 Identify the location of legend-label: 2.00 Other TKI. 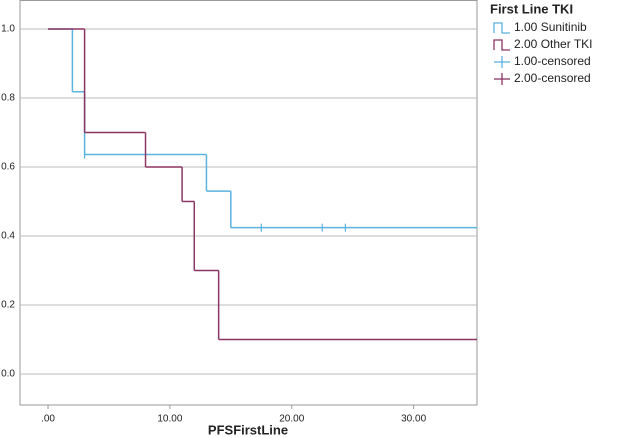
(553, 44).